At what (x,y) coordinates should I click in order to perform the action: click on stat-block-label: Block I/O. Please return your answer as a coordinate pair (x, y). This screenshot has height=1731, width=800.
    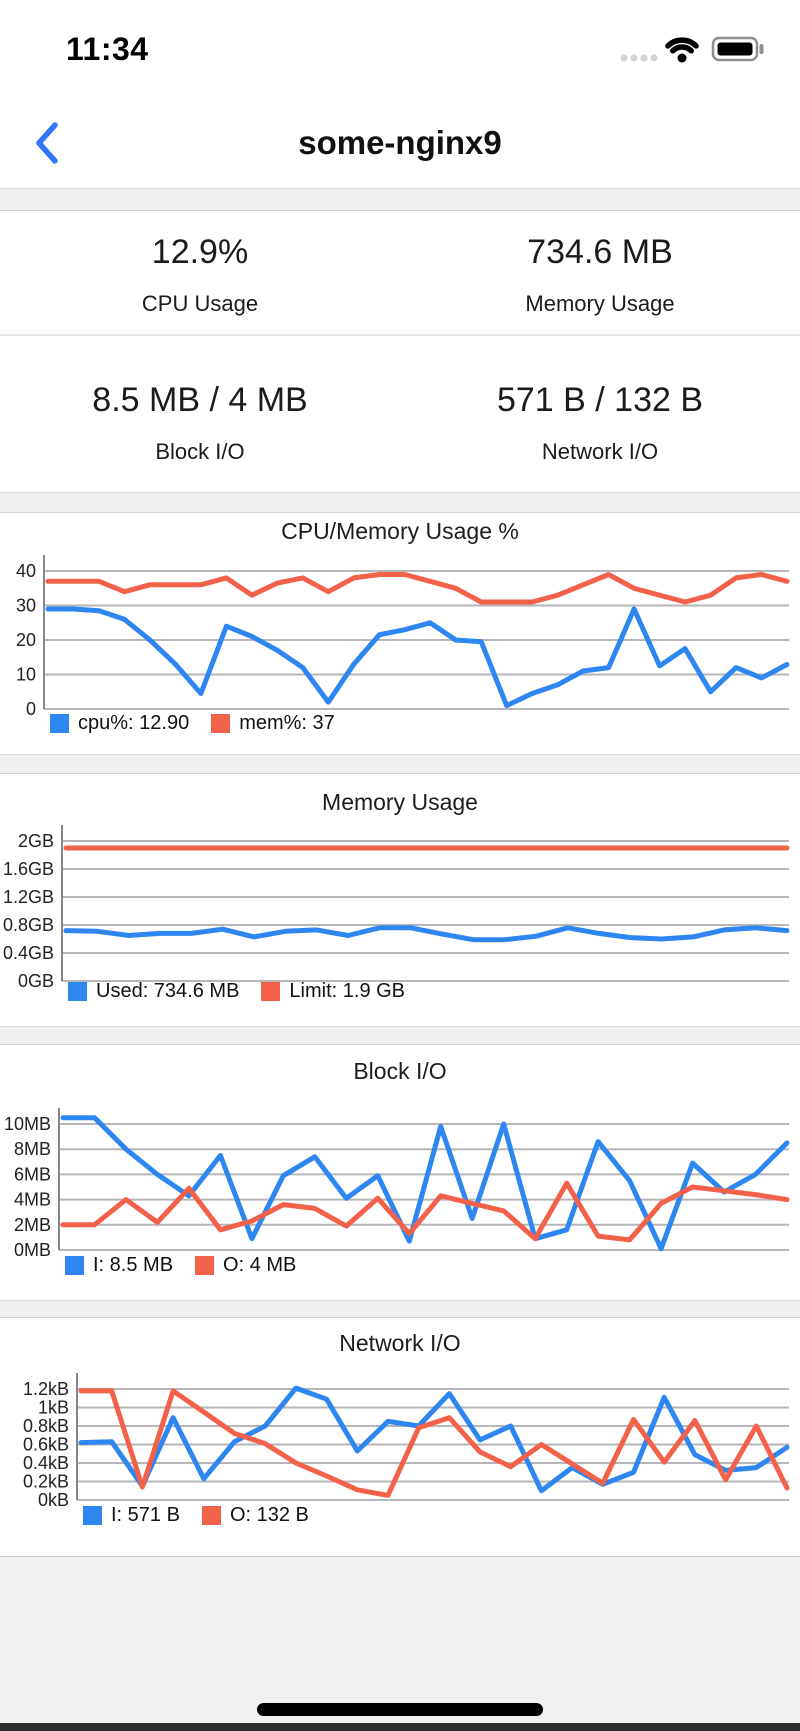
    Looking at the image, I should click on (200, 451).